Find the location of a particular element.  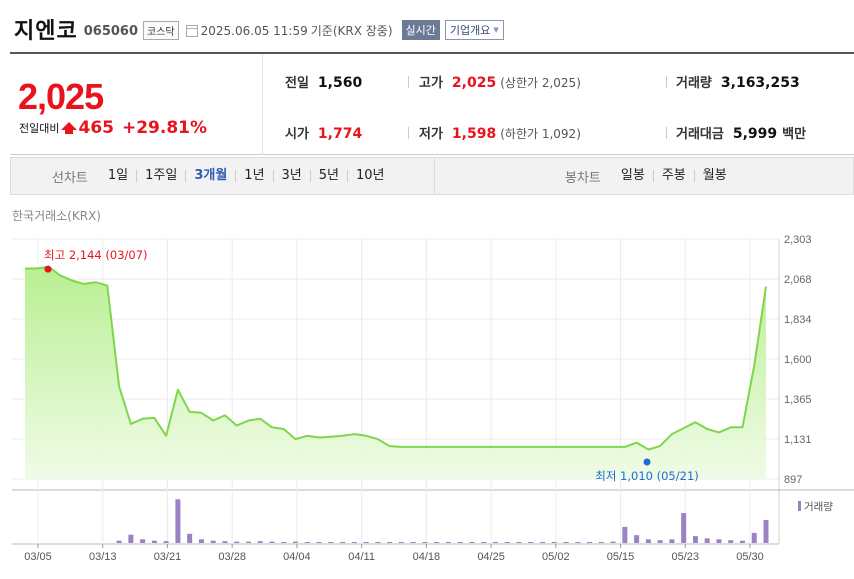

candle-chart-label: 봉차트 is located at coordinates (583, 178).